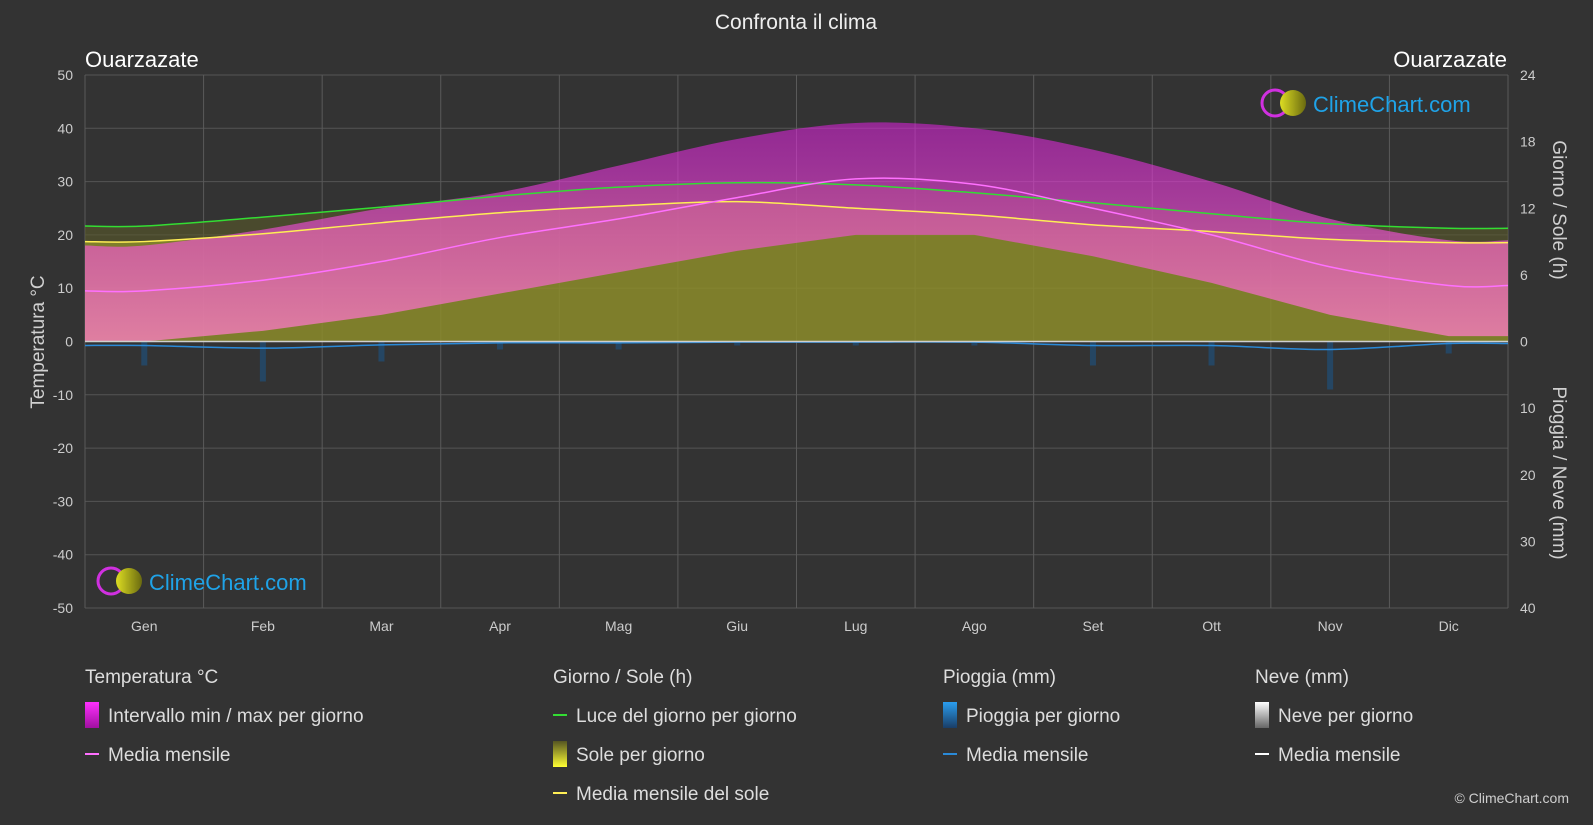  What do you see at coordinates (1528, 208) in the screenshot?
I see `y-tick-right-hours: 12` at bounding box center [1528, 208].